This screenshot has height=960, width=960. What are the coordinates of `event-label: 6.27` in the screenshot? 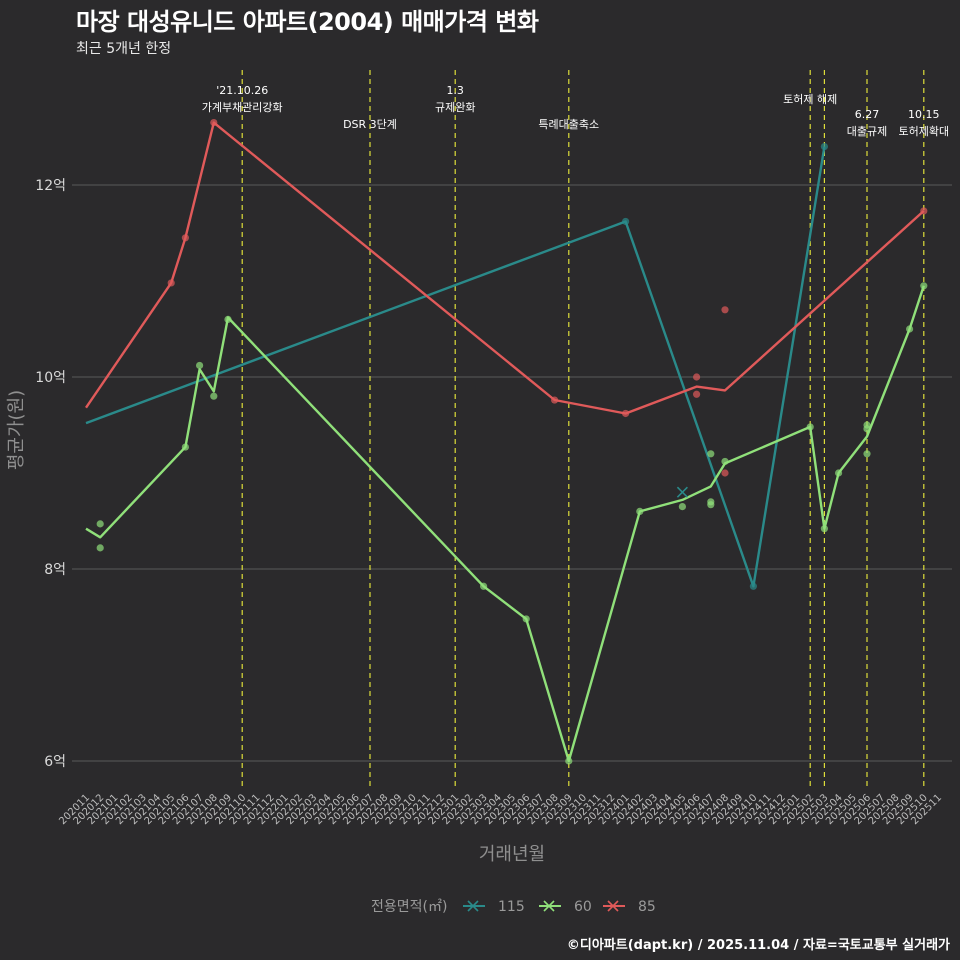 It's located at (867, 114).